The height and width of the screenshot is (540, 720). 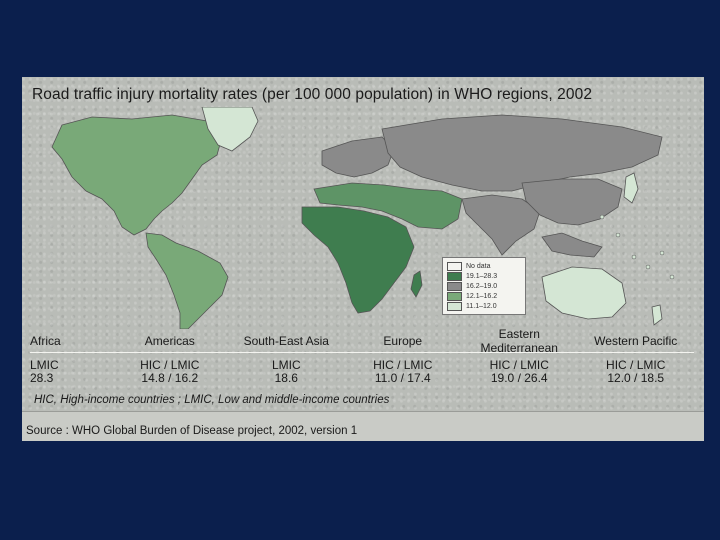 I want to click on region-americas-north, so click(x=137, y=175).